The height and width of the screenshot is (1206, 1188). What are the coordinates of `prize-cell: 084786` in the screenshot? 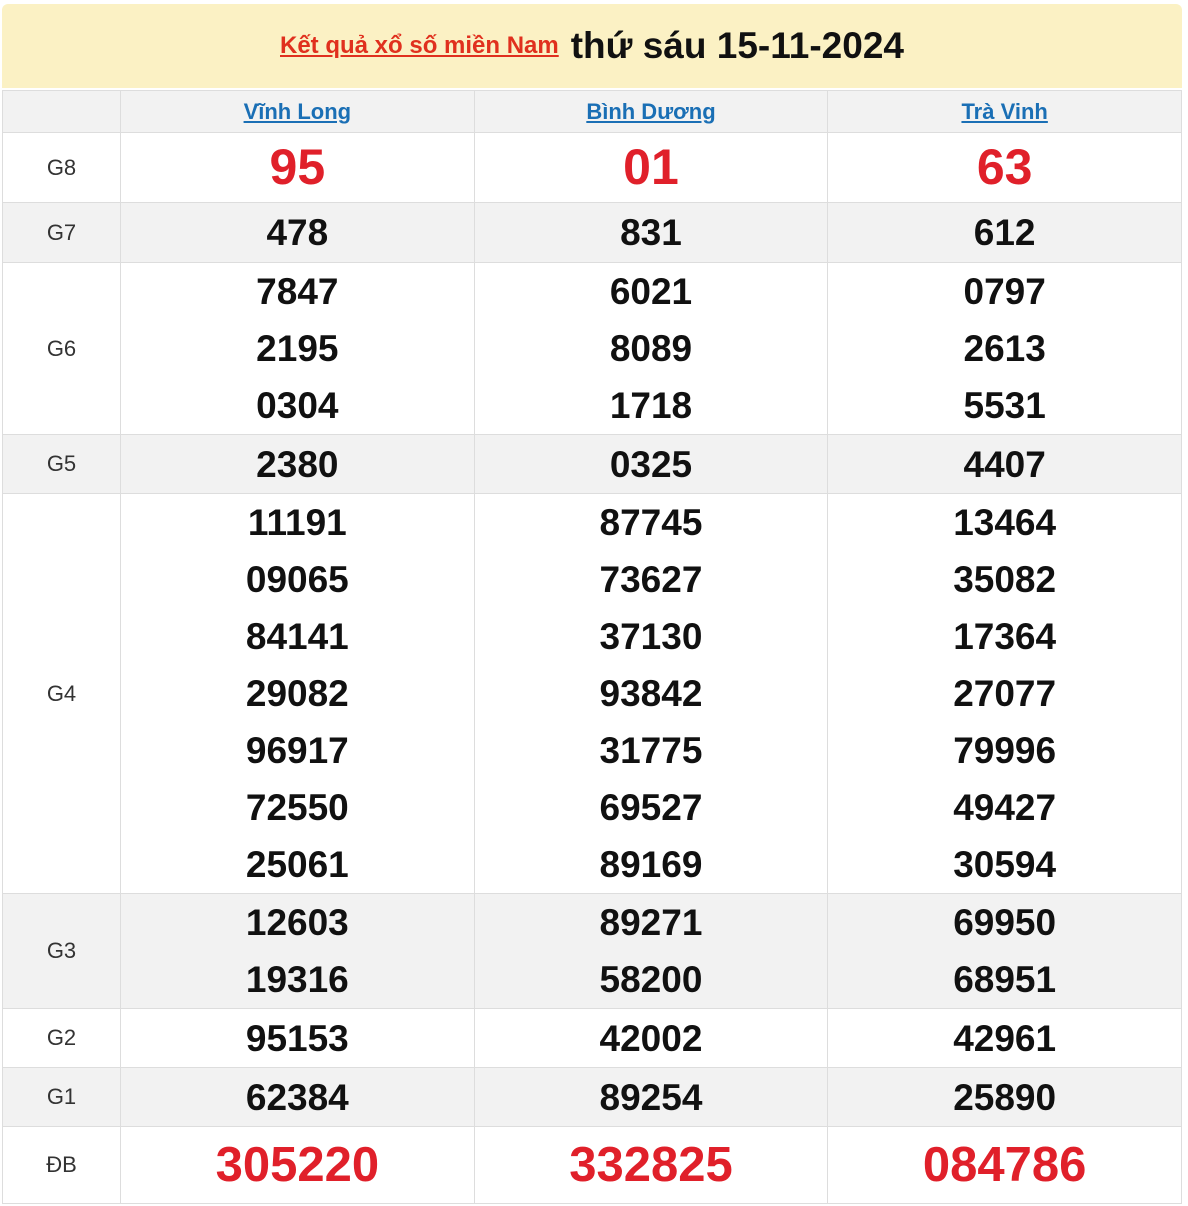 It's located at (1004, 1165).